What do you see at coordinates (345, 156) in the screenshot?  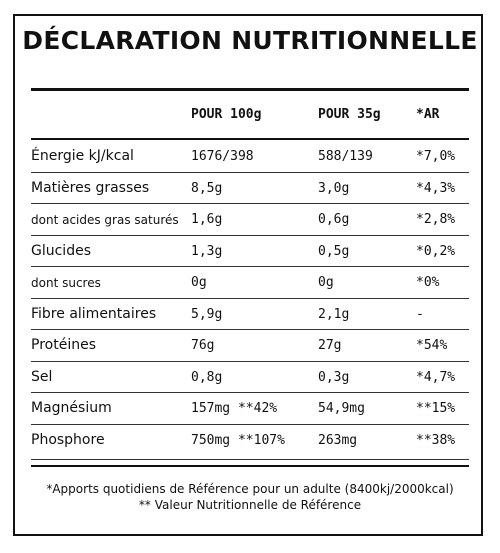 I see `value-per-35g: 588/139` at bounding box center [345, 156].